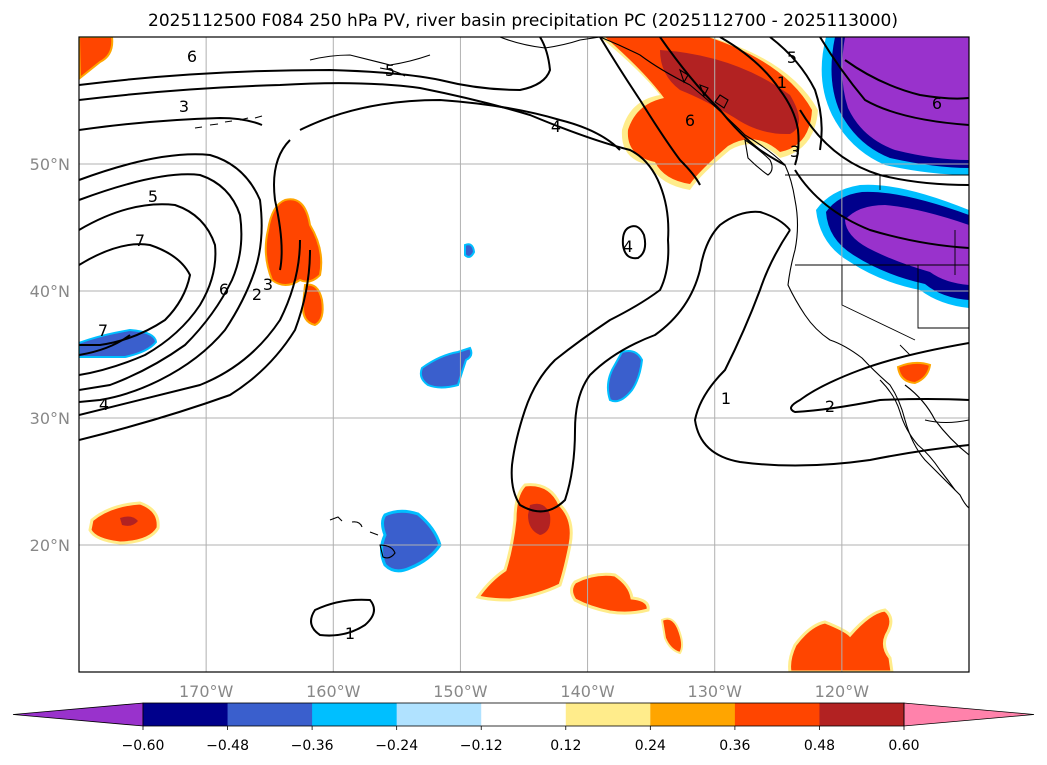 The image size is (1047, 765). I want to click on latitude-tick-label: 50°N, so click(50, 164).